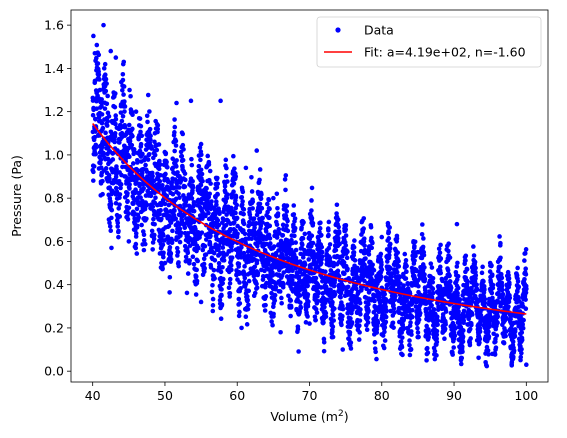 The height and width of the screenshot is (438, 567). What do you see at coordinates (54, 284) in the screenshot?
I see `y-tick-label: 0.4` at bounding box center [54, 284].